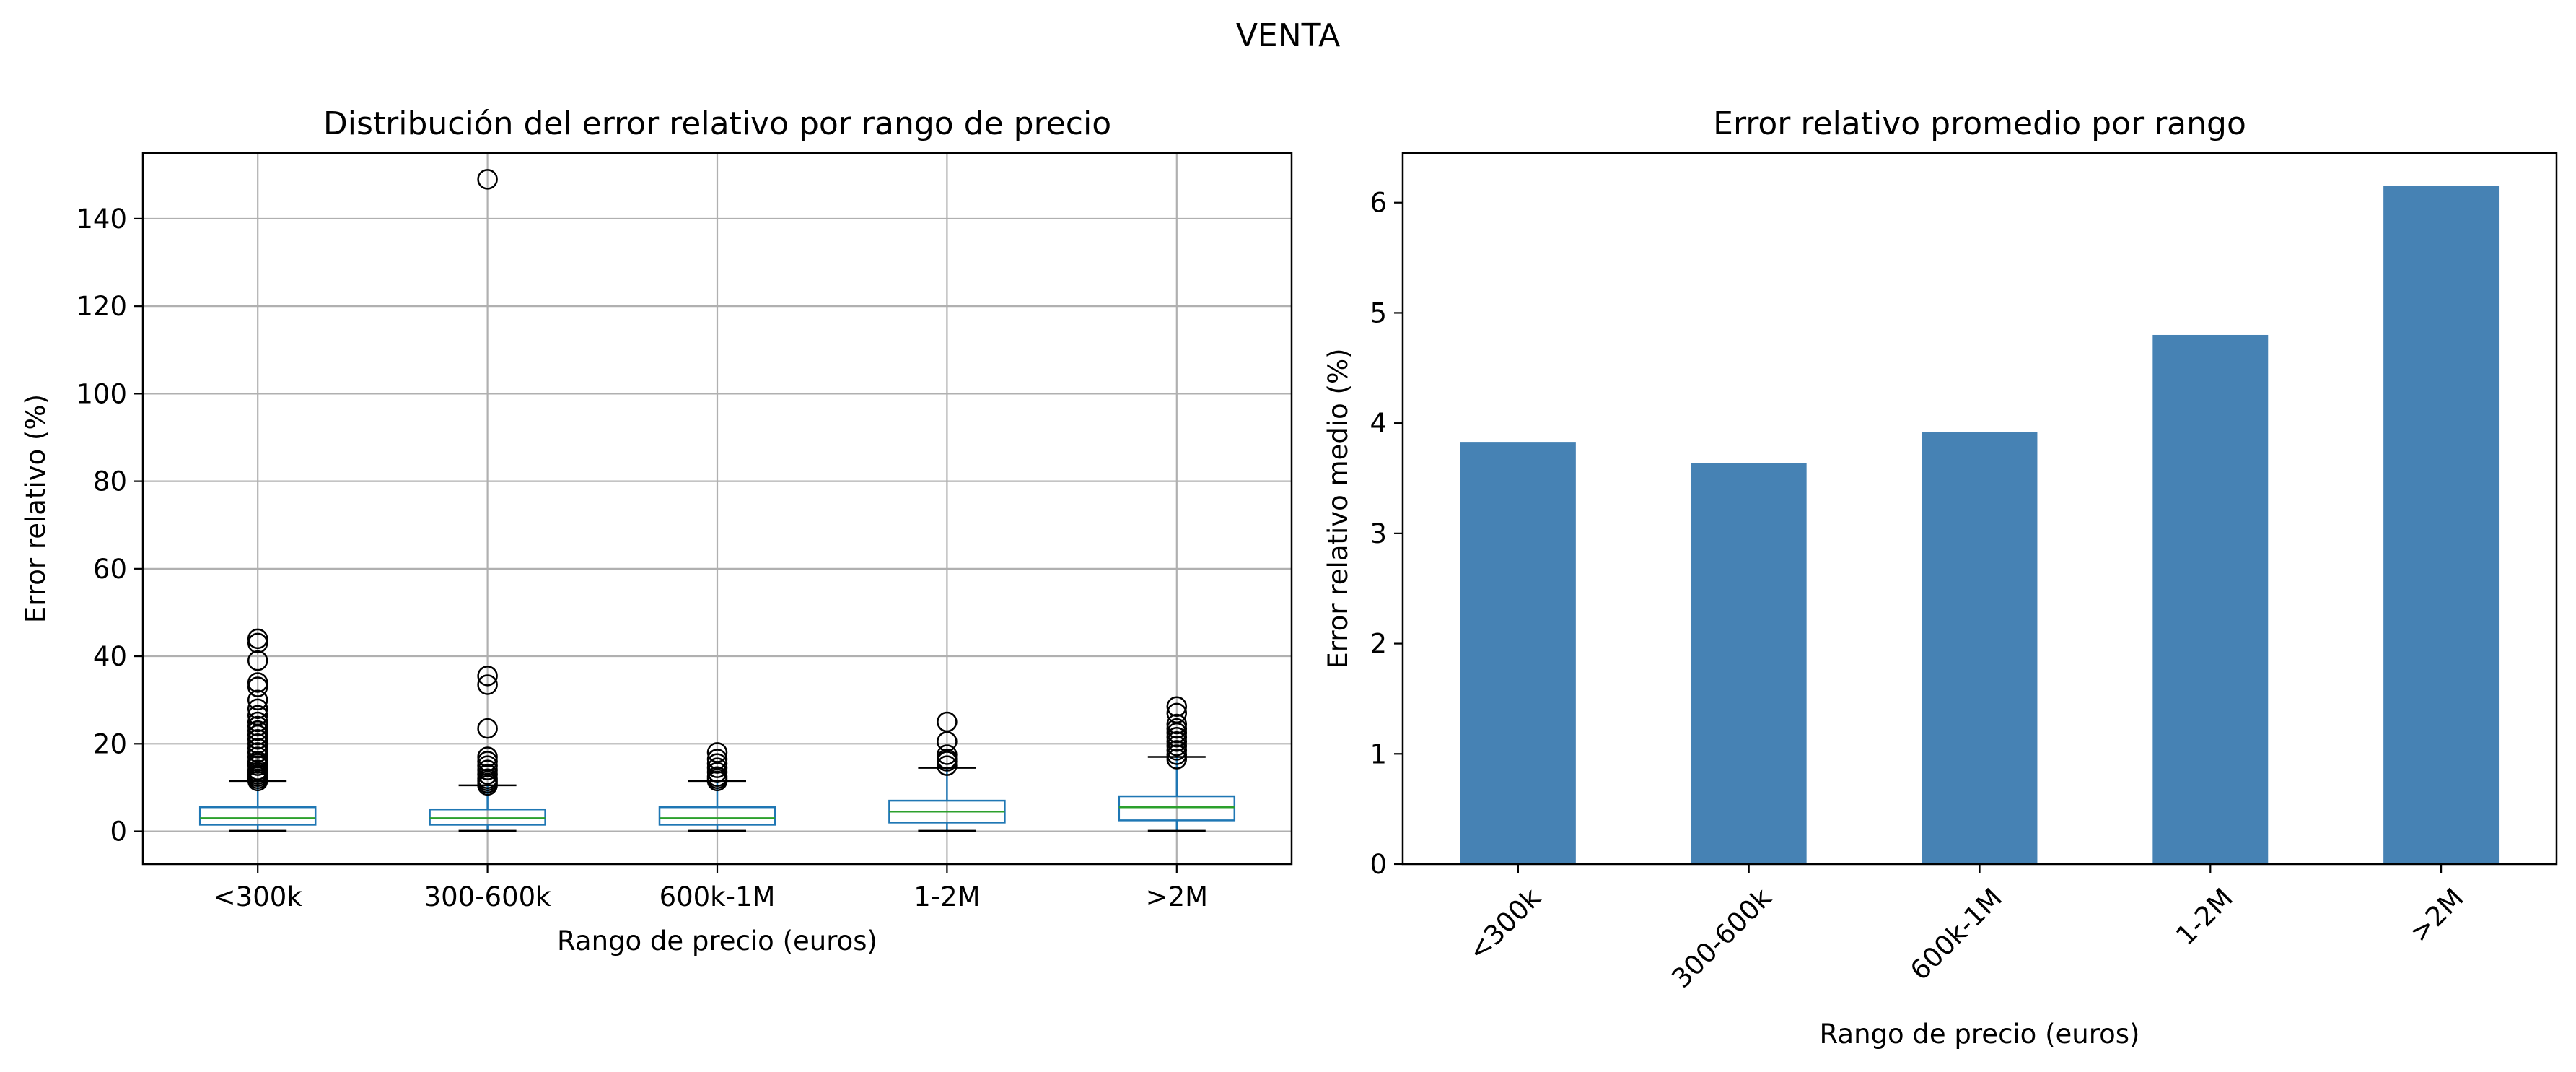 This screenshot has width=2576, height=1072. Describe the element at coordinates (1378, 754) in the screenshot. I see `y-tick-label-1: 1` at that location.